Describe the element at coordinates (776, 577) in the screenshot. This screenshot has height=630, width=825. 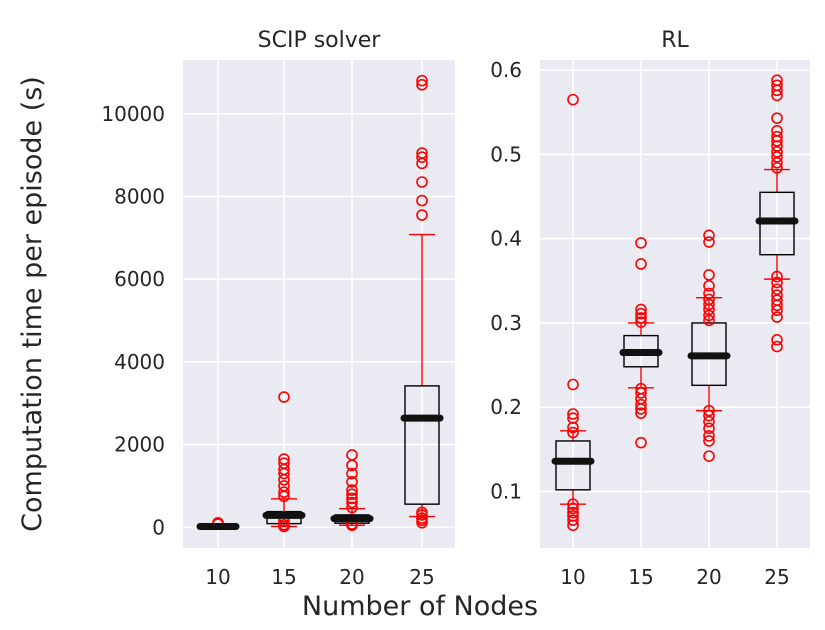
I see `rl-x-tick-label: 25` at that location.